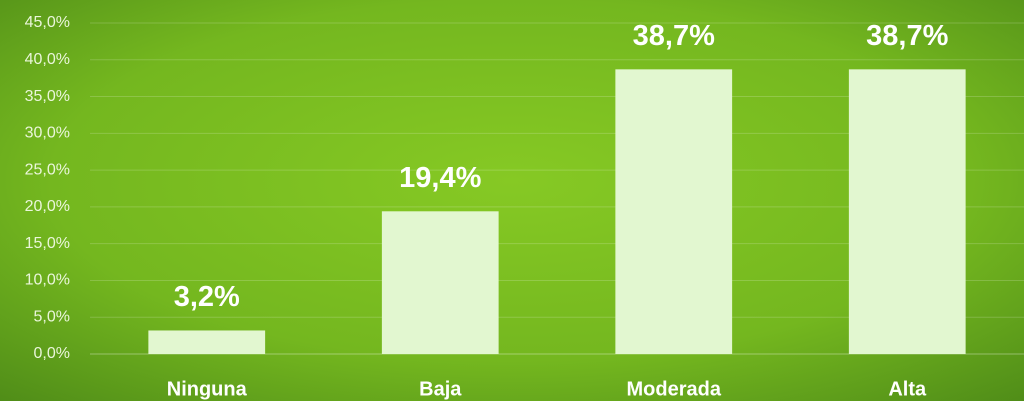 The height and width of the screenshot is (401, 1024). What do you see at coordinates (47, 133) in the screenshot?
I see `y-tick-label: 30,0%` at bounding box center [47, 133].